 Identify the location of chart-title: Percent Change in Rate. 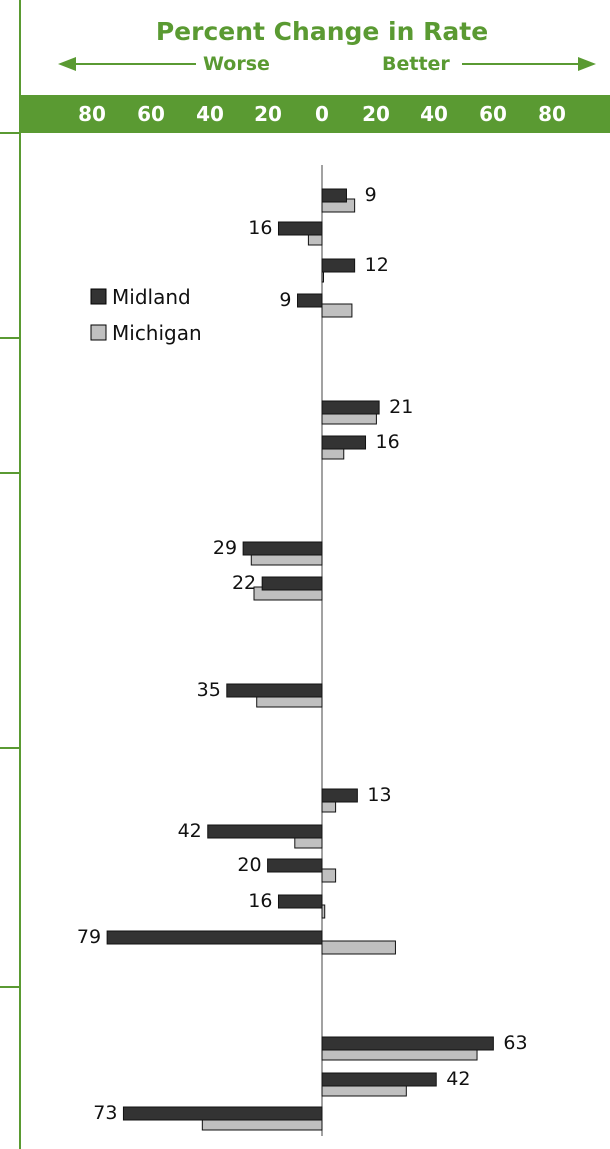
(322, 31).